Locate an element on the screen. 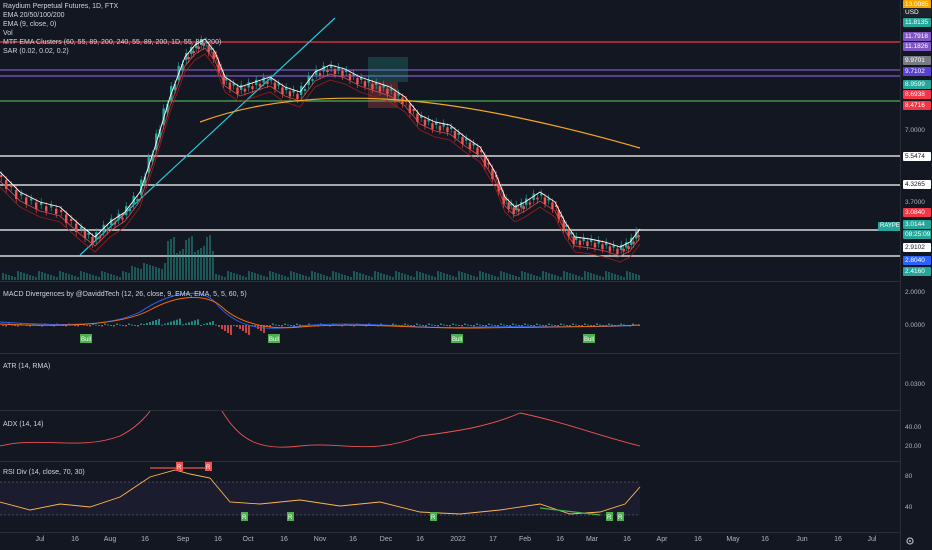  price-tag-0: 13.0085 is located at coordinates (917, 4).